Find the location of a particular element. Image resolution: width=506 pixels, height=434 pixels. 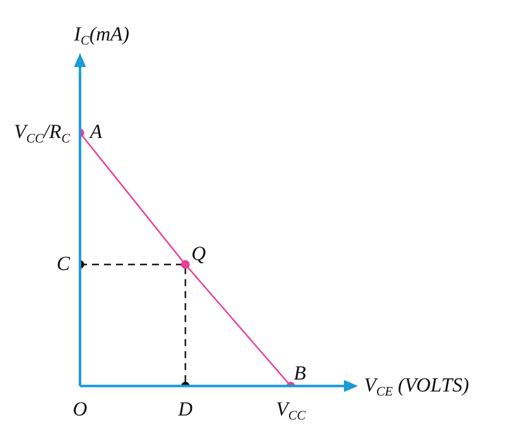

annotation: A is located at coordinates (95, 132).